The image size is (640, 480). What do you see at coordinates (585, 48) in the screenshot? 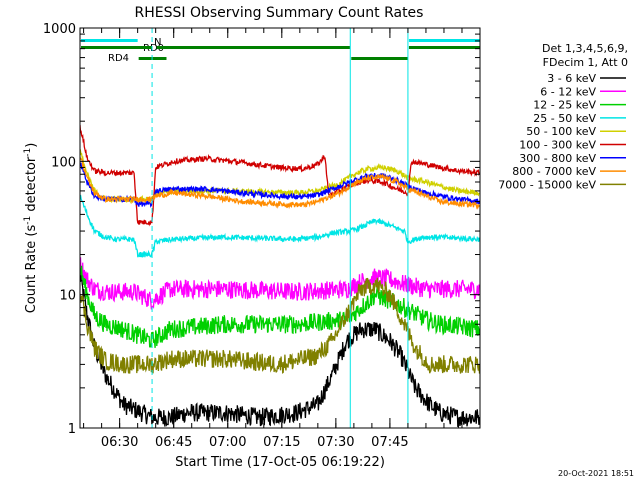
I see `legend-header-1: Det 1,3,4,5,6,9,` at bounding box center [585, 48].